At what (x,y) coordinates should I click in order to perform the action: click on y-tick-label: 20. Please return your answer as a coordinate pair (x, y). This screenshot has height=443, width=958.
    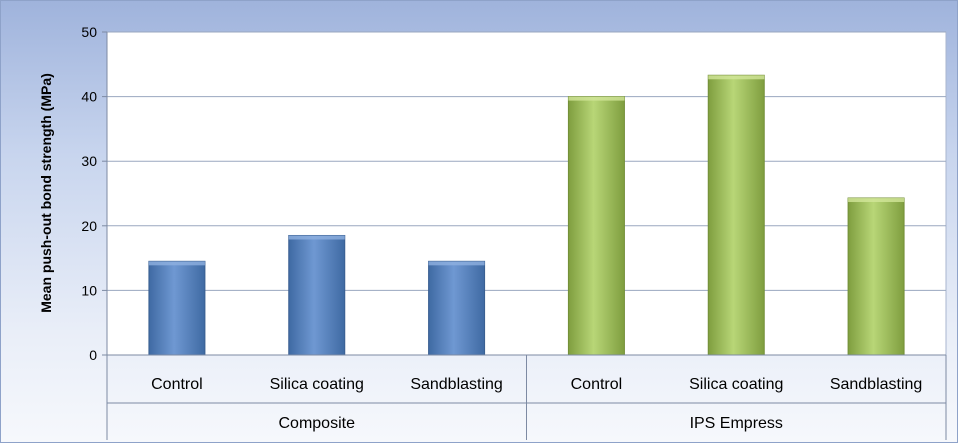
    Looking at the image, I should click on (89, 226).